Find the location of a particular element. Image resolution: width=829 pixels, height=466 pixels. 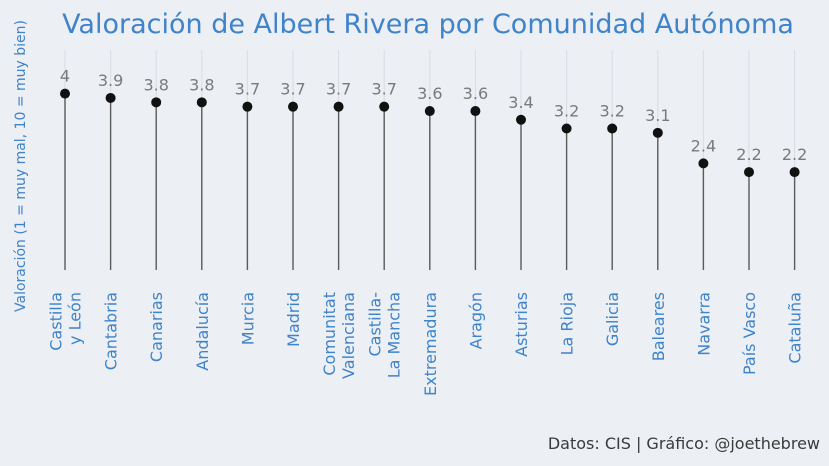

x-tick-label: Asturias is located at coordinates (521, 324).